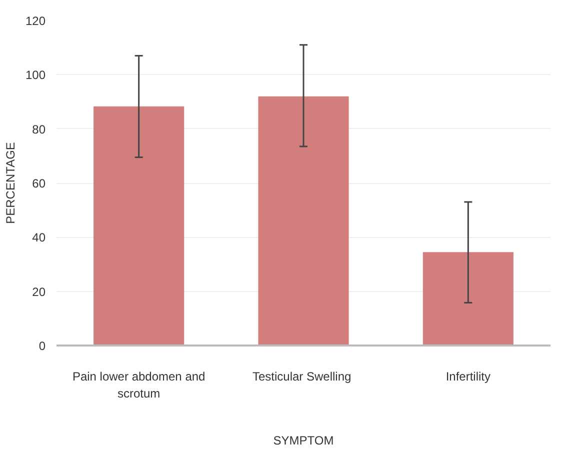 The height and width of the screenshot is (457, 576). Describe the element at coordinates (39, 291) in the screenshot. I see `y-tick-label: 20` at that location.